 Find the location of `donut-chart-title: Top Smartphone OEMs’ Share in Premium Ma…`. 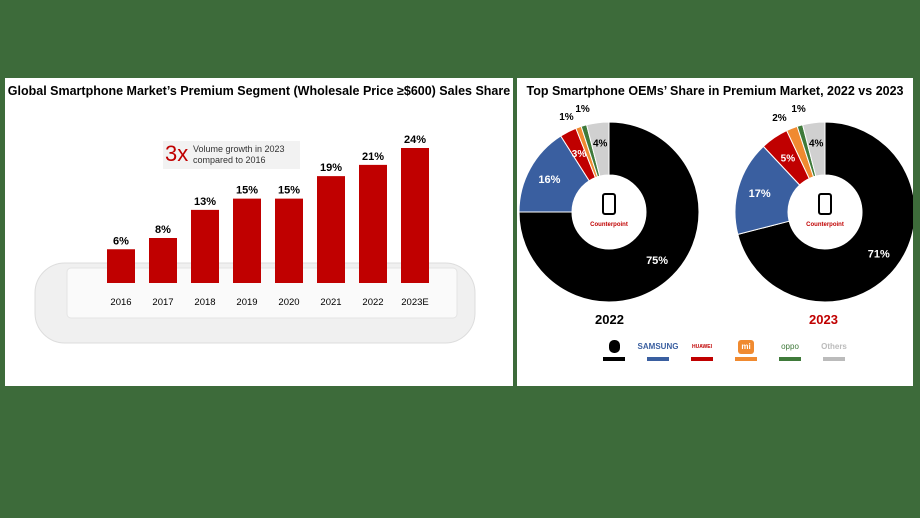

donut-chart-title: Top Smartphone OEMs’ Share in Premium Ma… is located at coordinates (715, 91).